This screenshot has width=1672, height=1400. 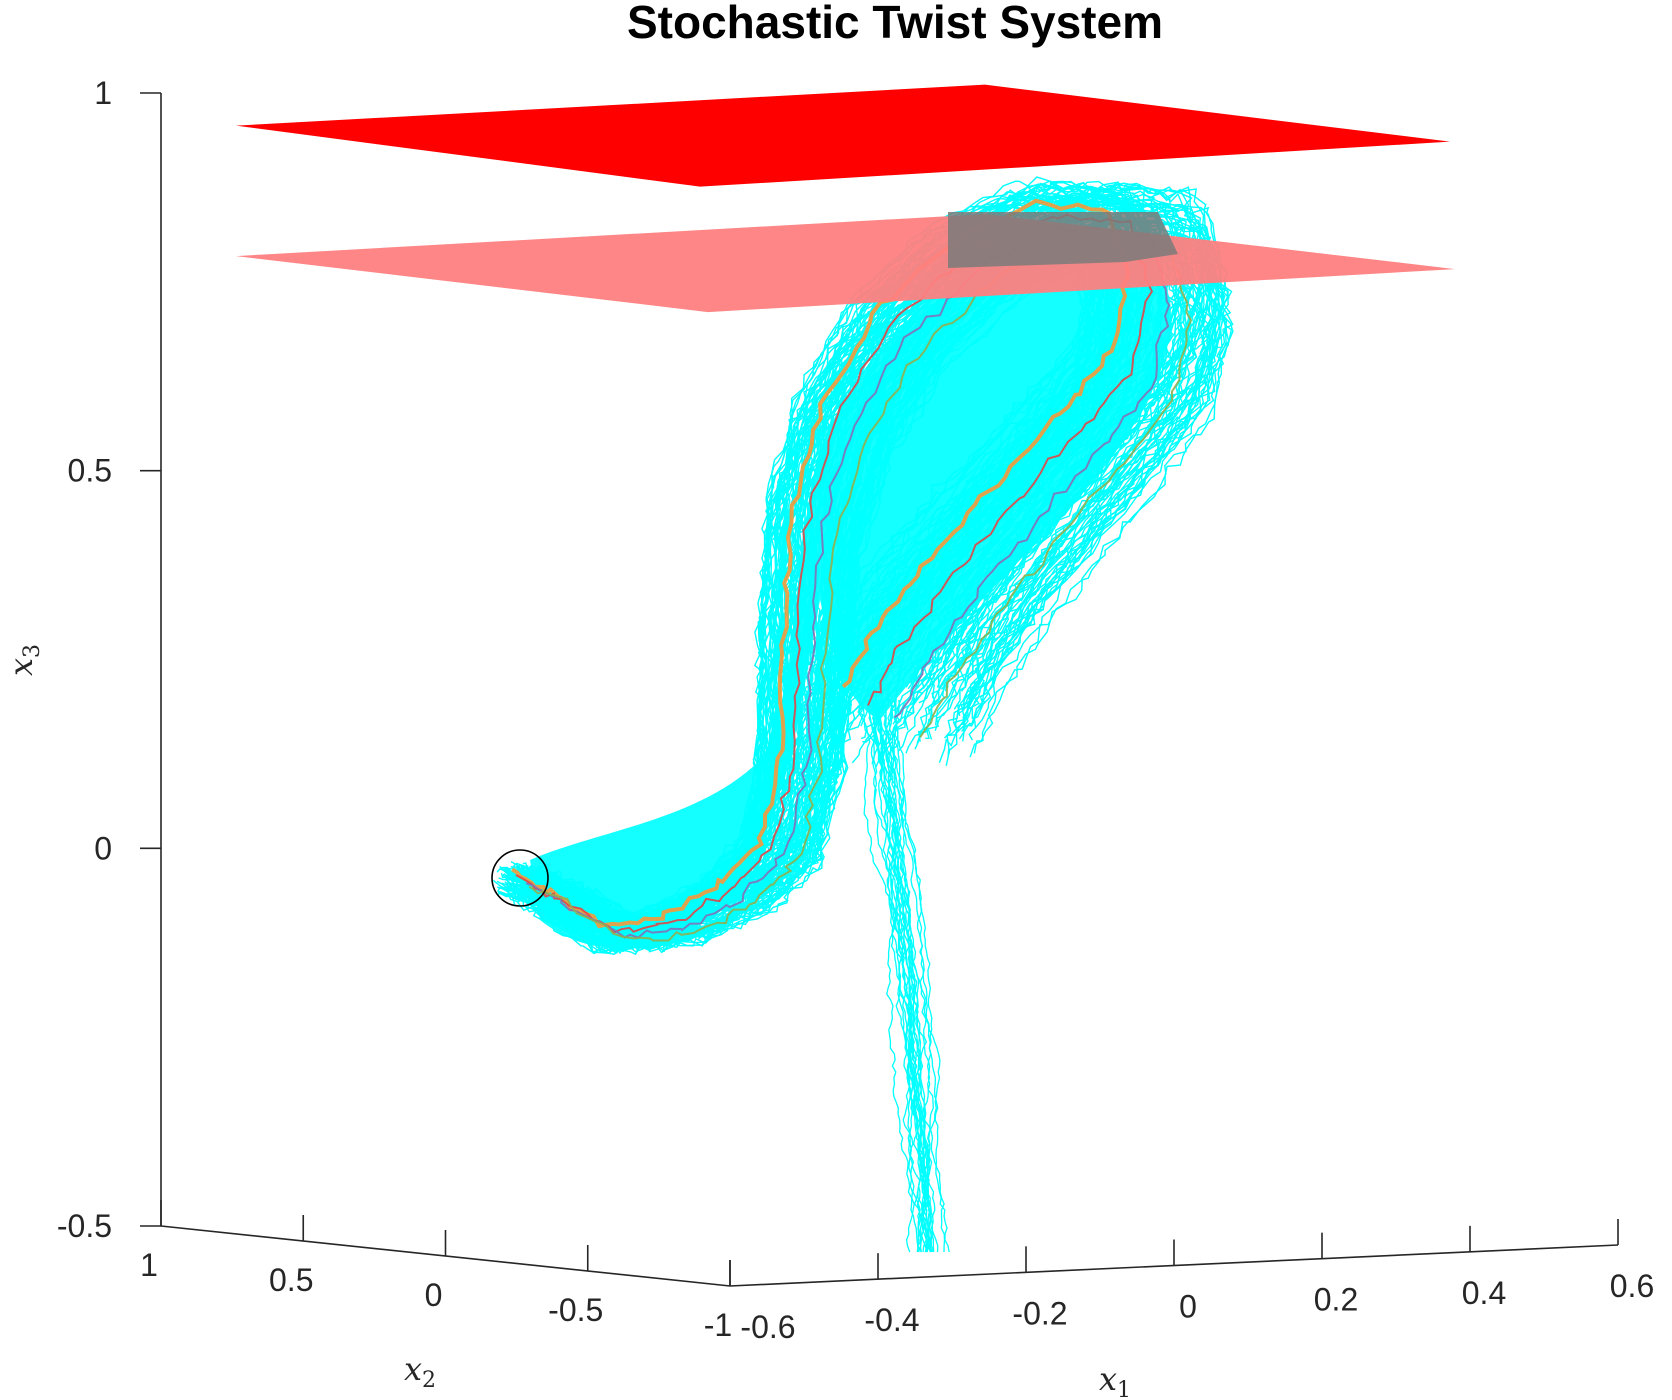 What do you see at coordinates (895, 24) in the screenshot?
I see `chart-title: Stochastic Twist System` at bounding box center [895, 24].